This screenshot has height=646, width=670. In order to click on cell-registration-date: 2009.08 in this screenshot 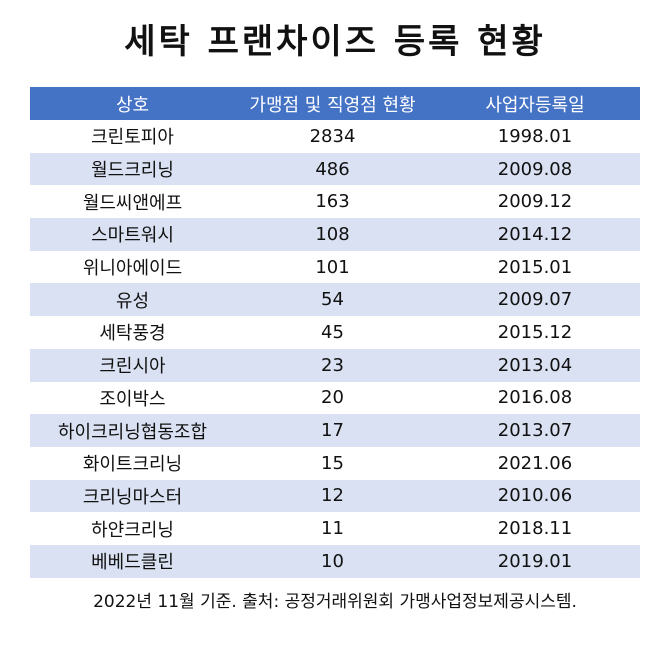, I will do `click(535, 169)`.